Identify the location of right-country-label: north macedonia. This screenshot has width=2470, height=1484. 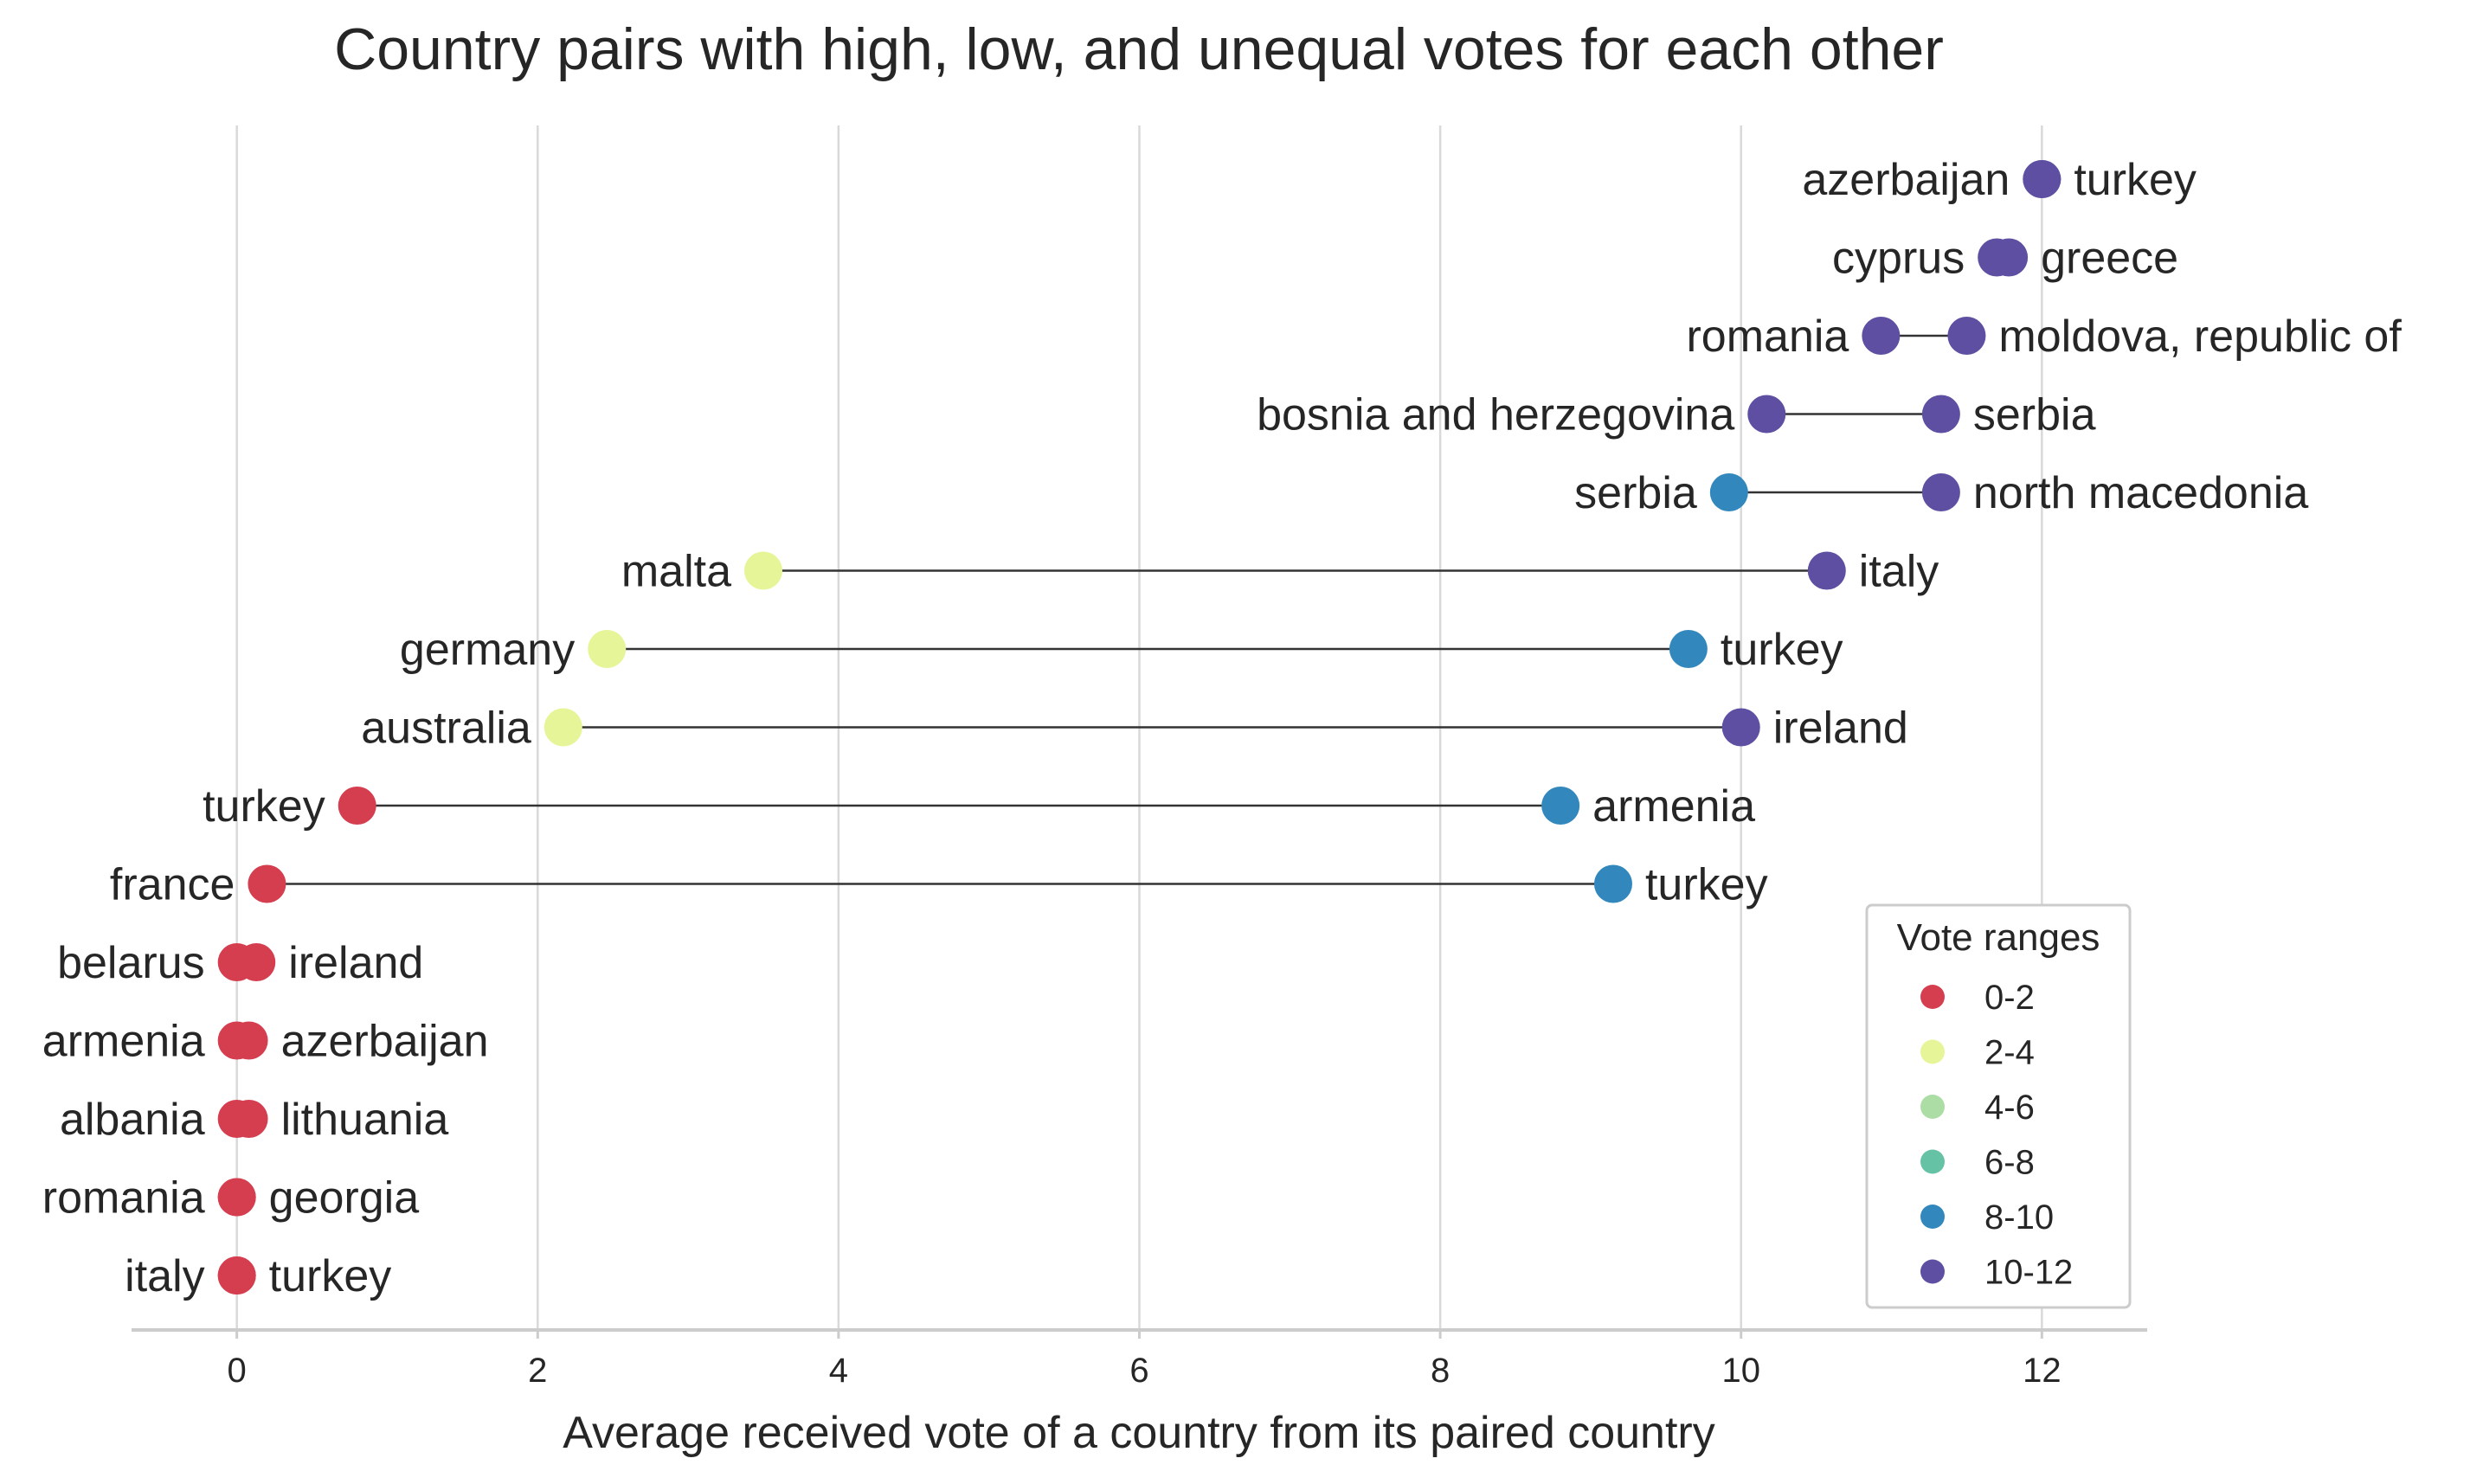
(2140, 493).